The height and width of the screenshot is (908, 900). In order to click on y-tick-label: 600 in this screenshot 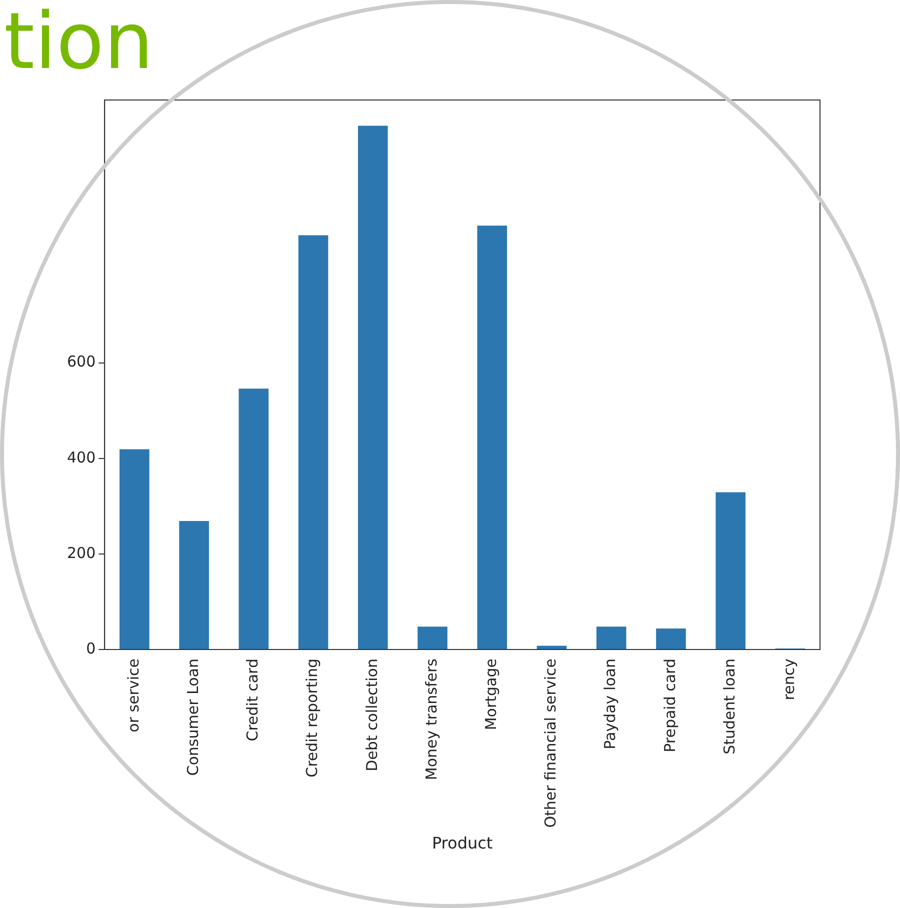, I will do `click(81, 361)`.